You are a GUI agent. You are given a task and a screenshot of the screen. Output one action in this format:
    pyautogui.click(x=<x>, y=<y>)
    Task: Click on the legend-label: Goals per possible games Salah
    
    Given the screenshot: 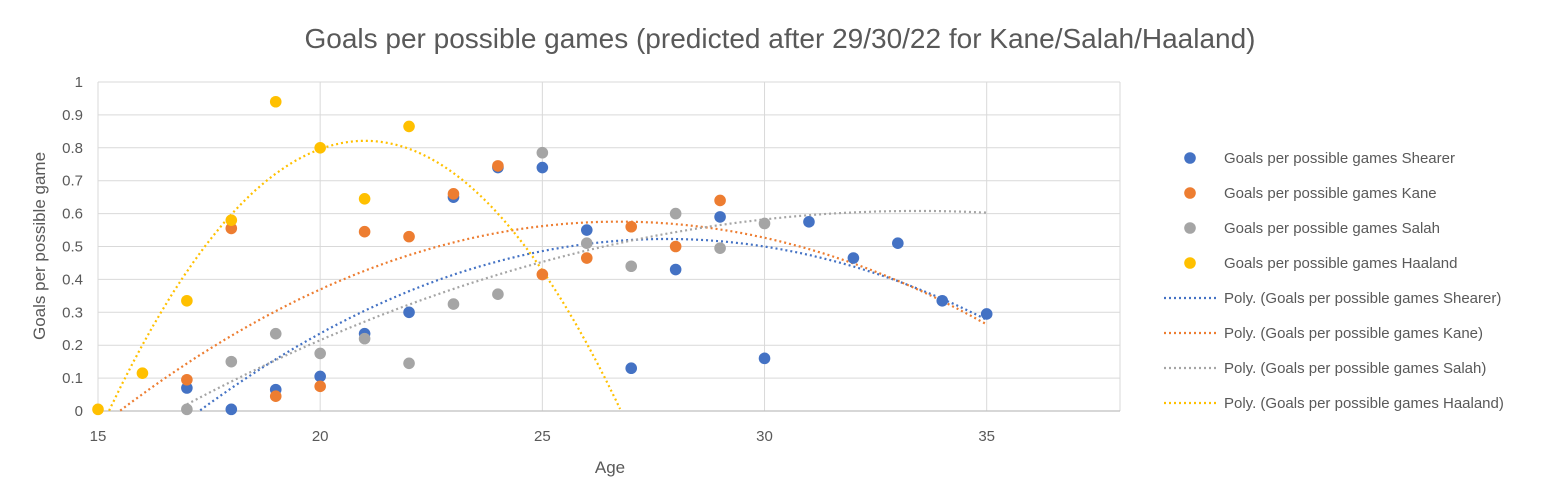 What is the action you would take?
    pyautogui.click(x=1332, y=228)
    